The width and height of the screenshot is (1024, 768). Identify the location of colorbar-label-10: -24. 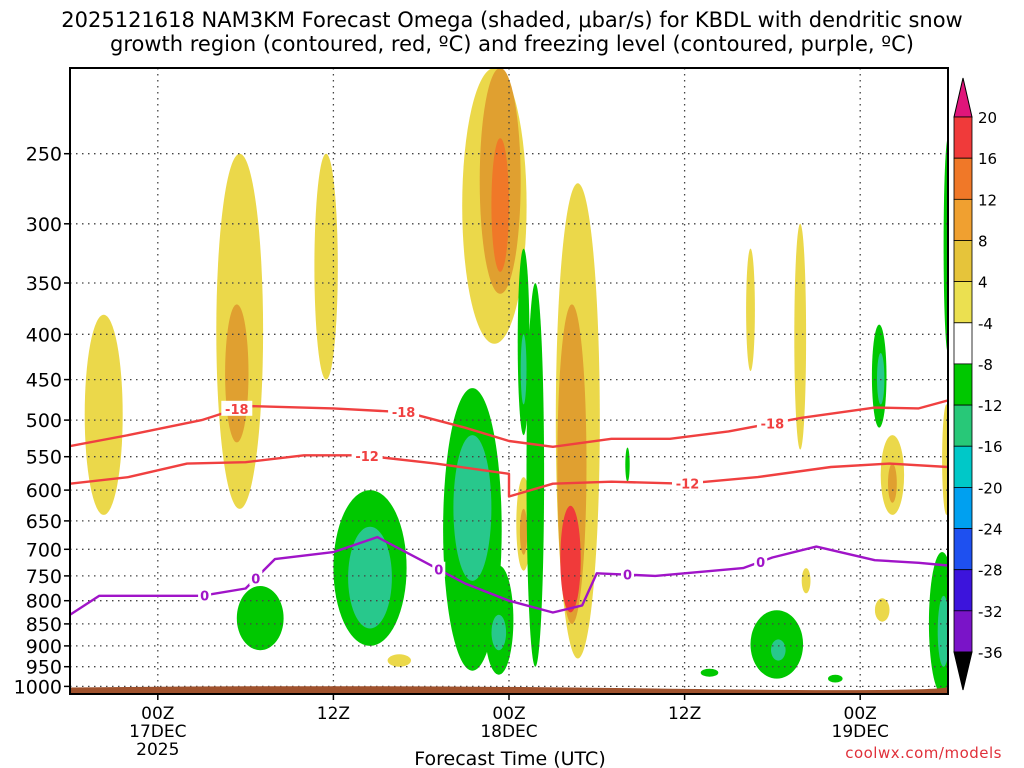
(990, 530).